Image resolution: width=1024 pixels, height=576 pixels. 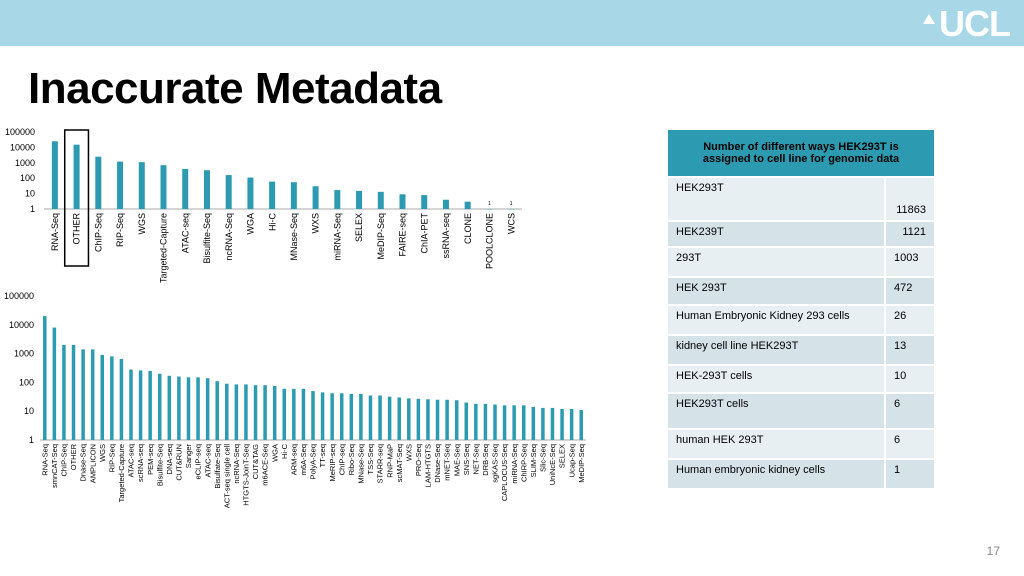 I want to click on x-tick-label: mNET-Seq, so click(x=447, y=462).